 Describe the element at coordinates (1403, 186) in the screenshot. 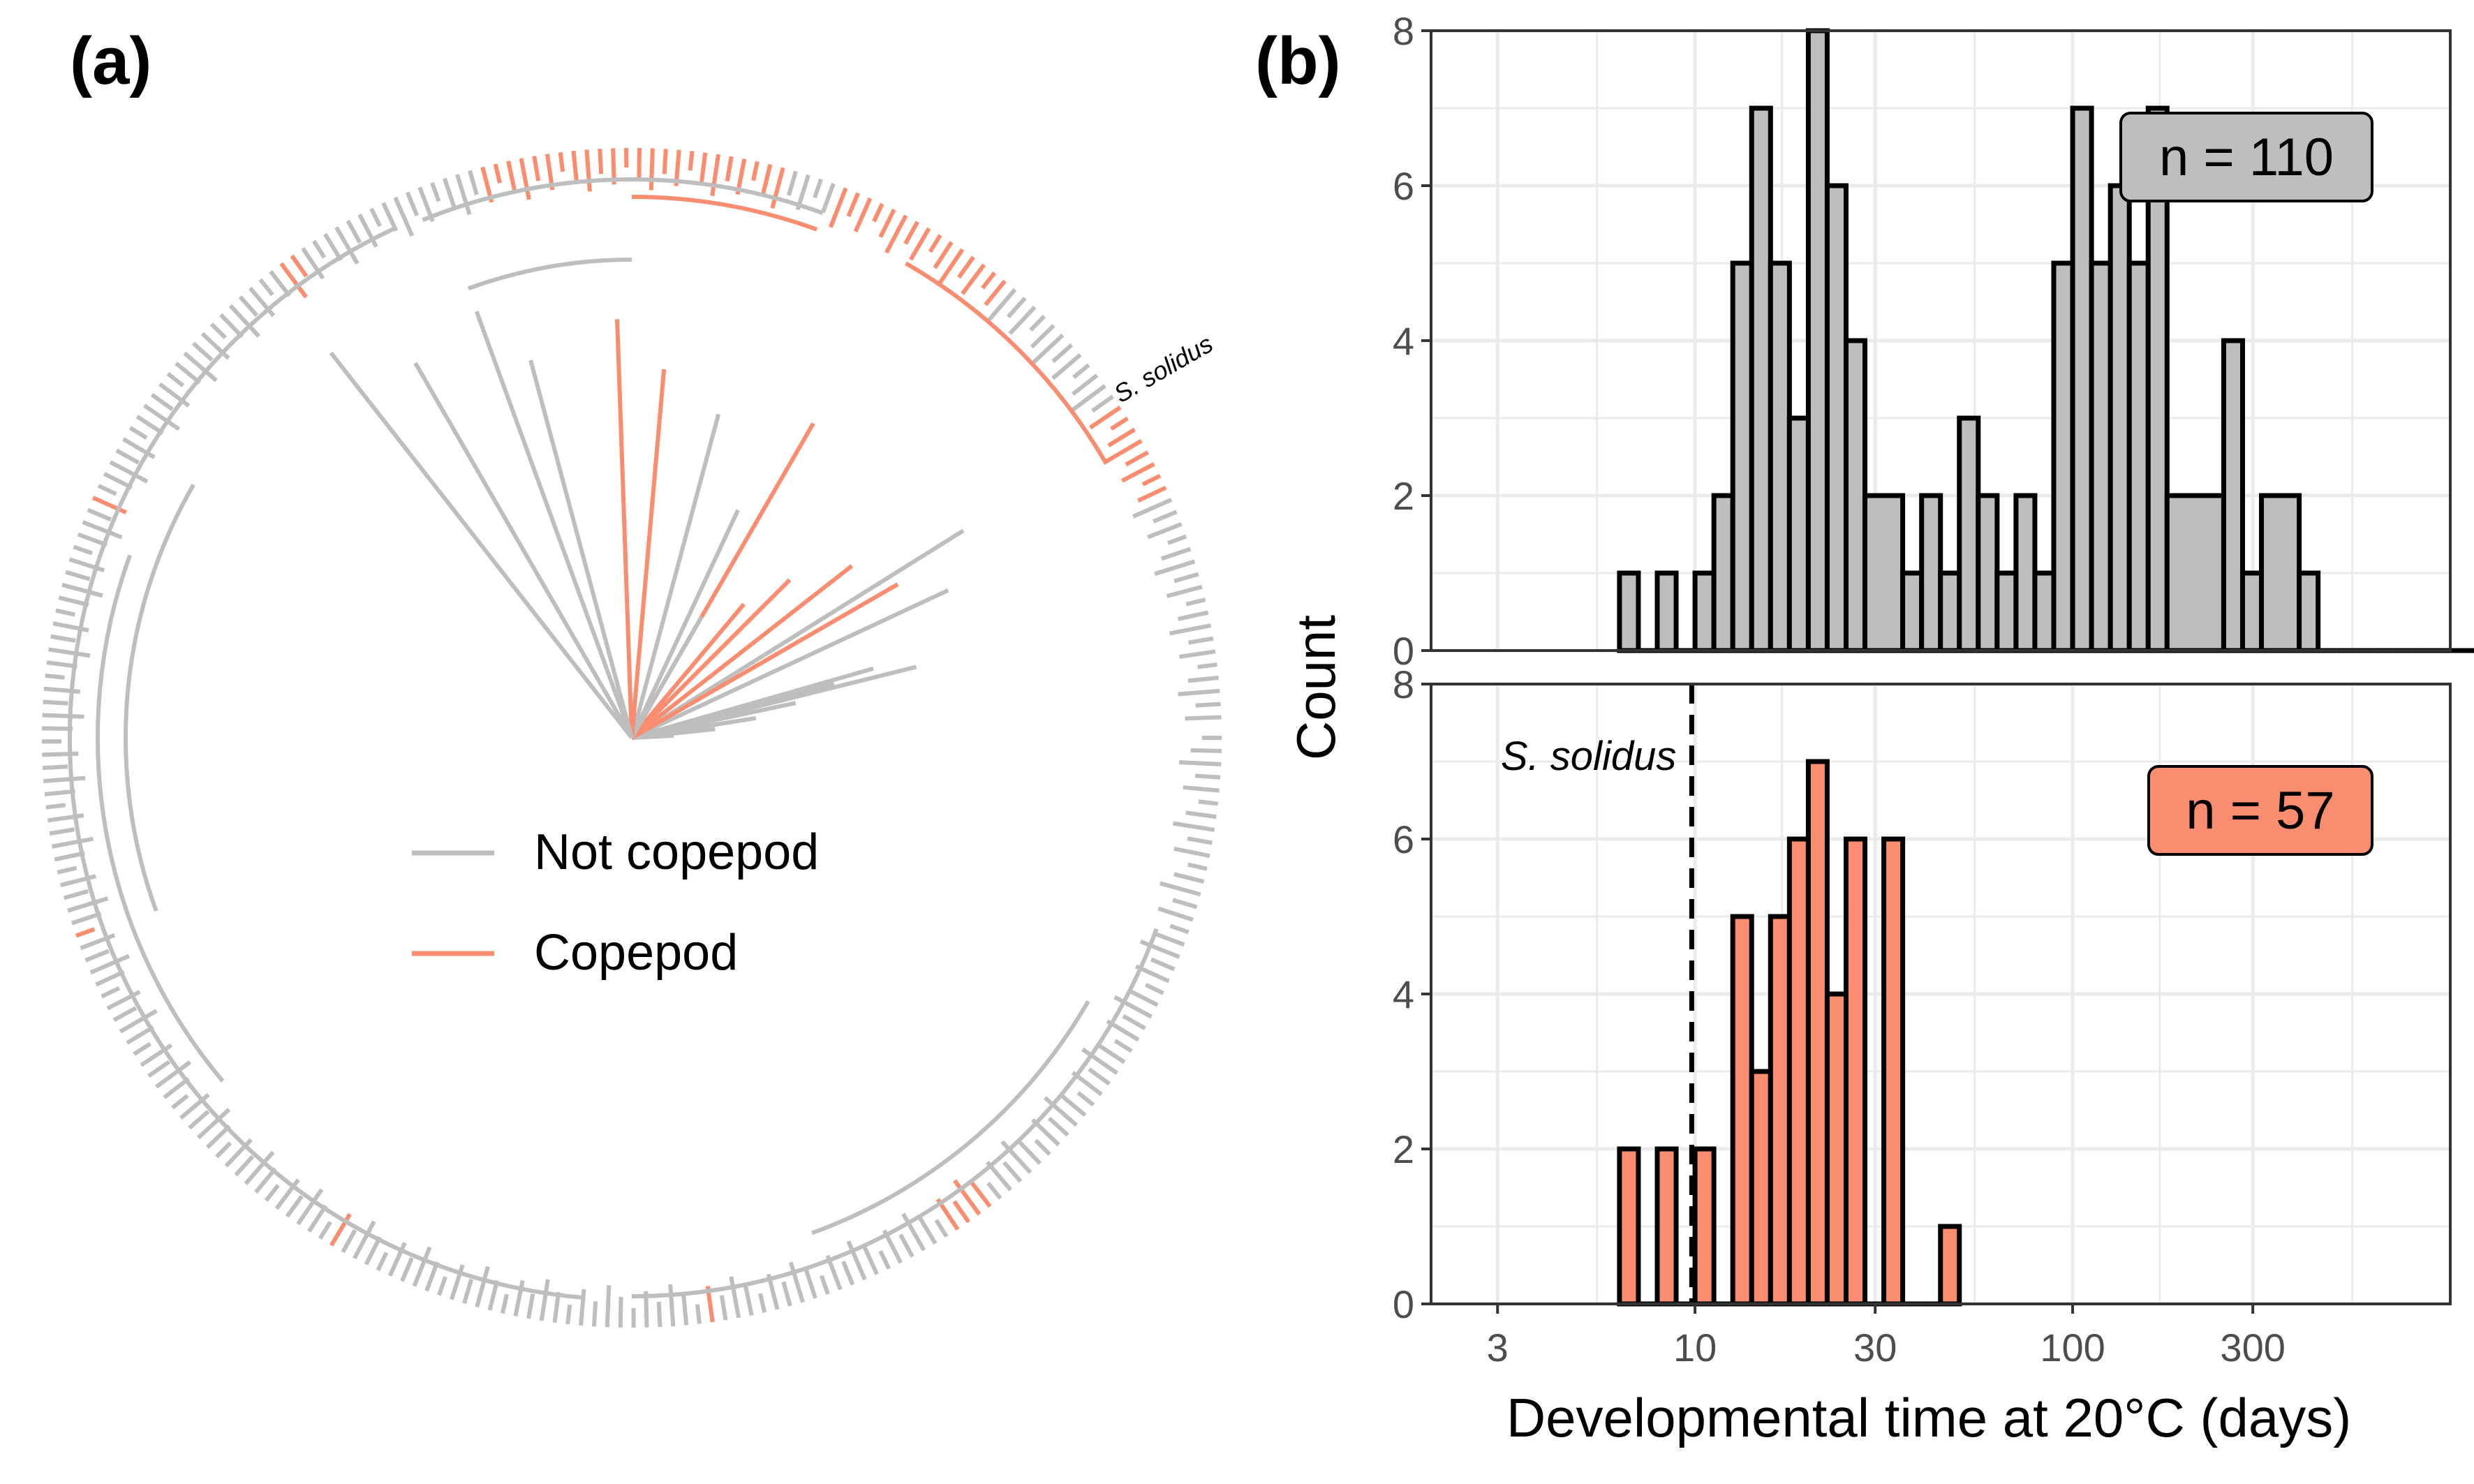

I see `hist-top-ytick-label-6: 6` at that location.